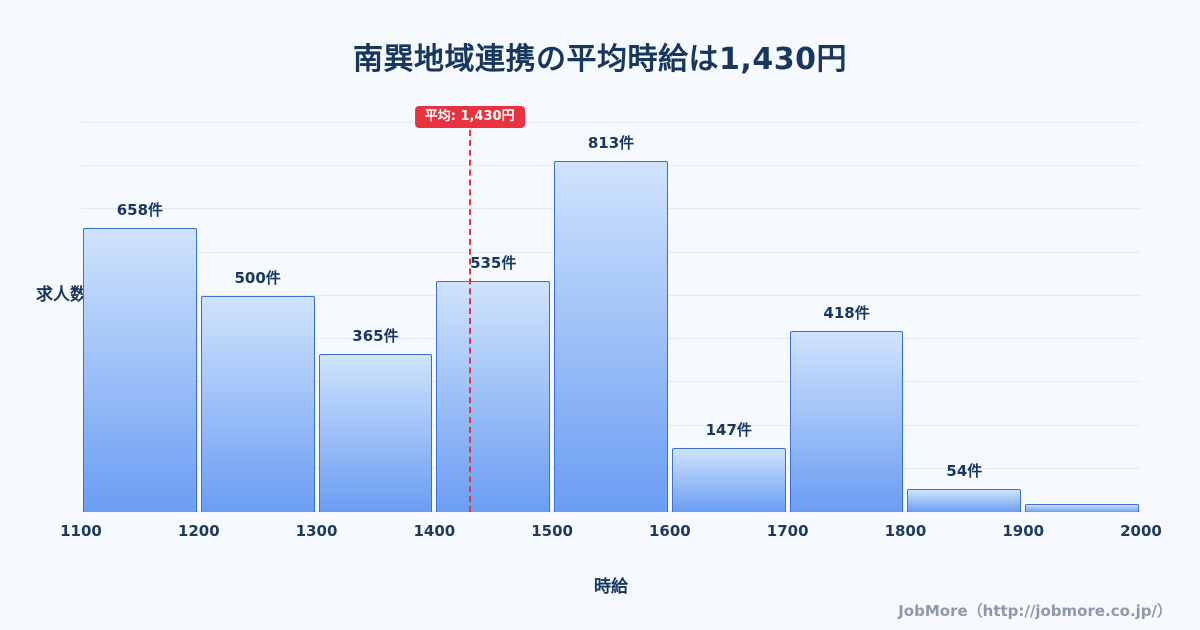 This screenshot has height=630, width=1200. I want to click on x-tick-2000: 2000, so click(1141, 531).